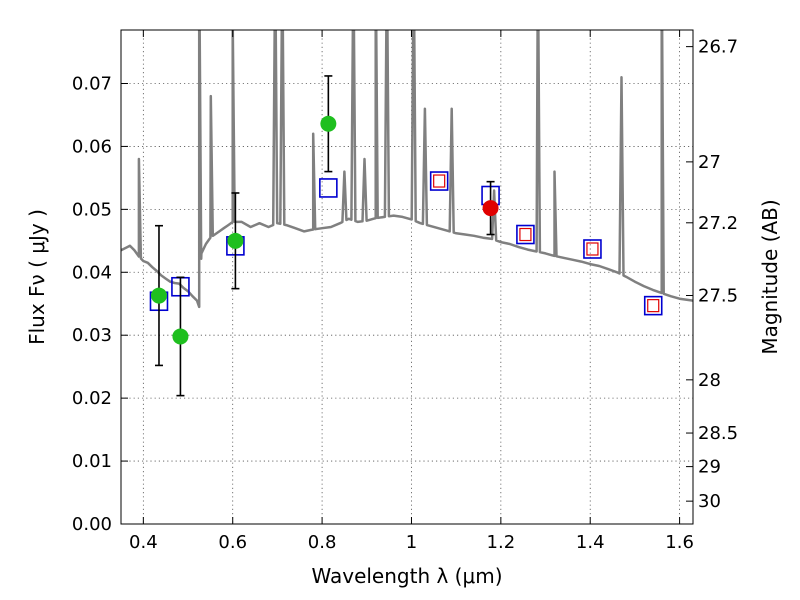 The height and width of the screenshot is (600, 800). I want to click on x-tick-label: 1.4, so click(590, 542).